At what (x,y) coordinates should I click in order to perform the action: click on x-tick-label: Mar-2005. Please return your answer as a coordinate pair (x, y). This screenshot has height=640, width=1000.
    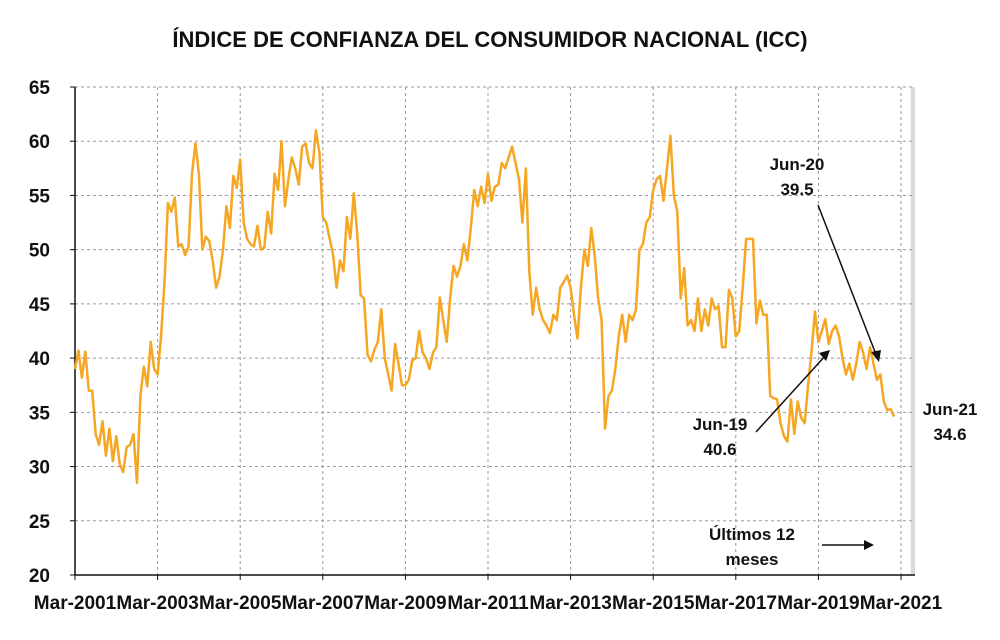
    Looking at the image, I should click on (240, 603).